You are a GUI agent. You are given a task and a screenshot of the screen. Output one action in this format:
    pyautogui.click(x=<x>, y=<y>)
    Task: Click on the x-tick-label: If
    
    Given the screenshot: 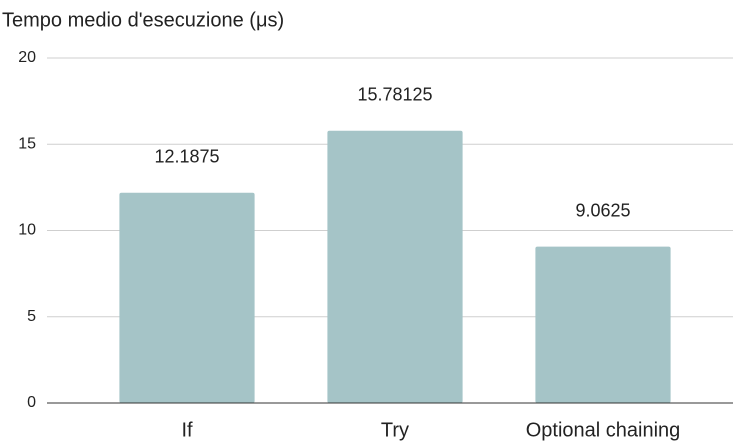 What is the action you would take?
    pyautogui.click(x=187, y=430)
    